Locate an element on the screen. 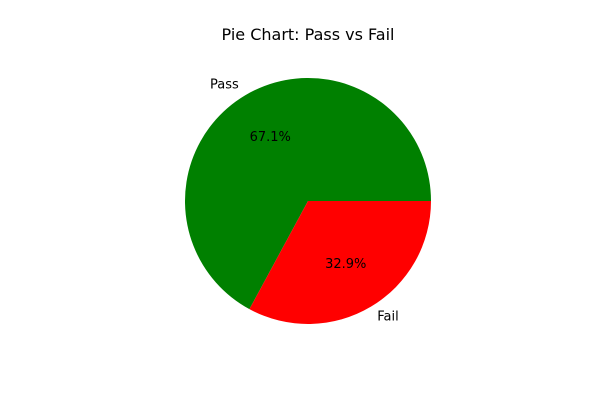 This screenshot has height=404, width=600. pie-slice-fail is located at coordinates (340, 262).